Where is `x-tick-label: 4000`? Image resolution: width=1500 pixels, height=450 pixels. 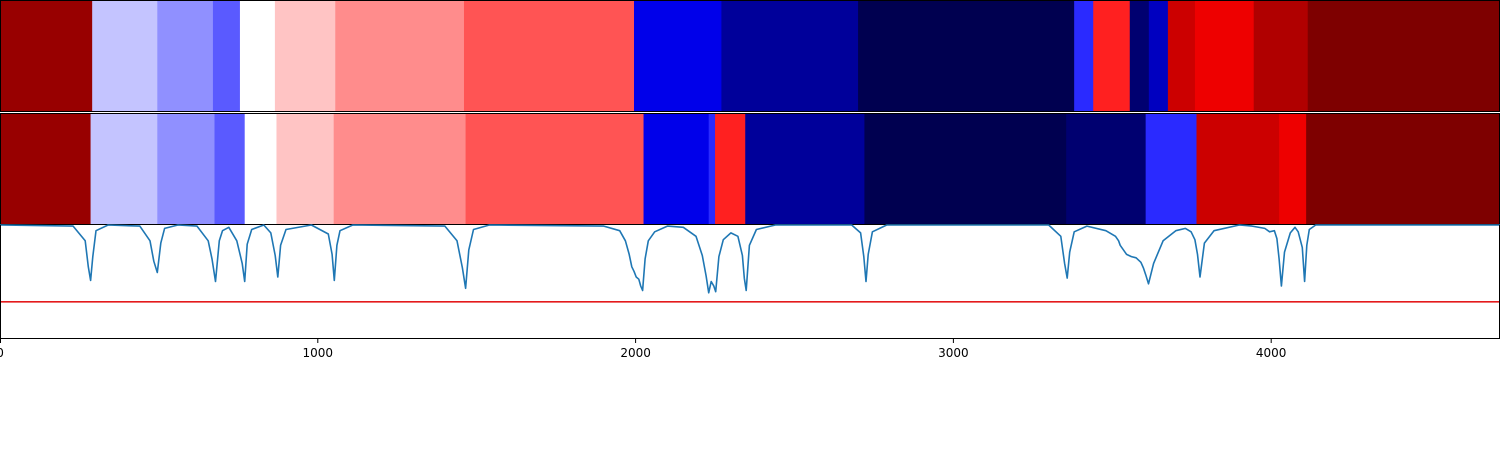
x-tick-label: 4000 is located at coordinates (1271, 353).